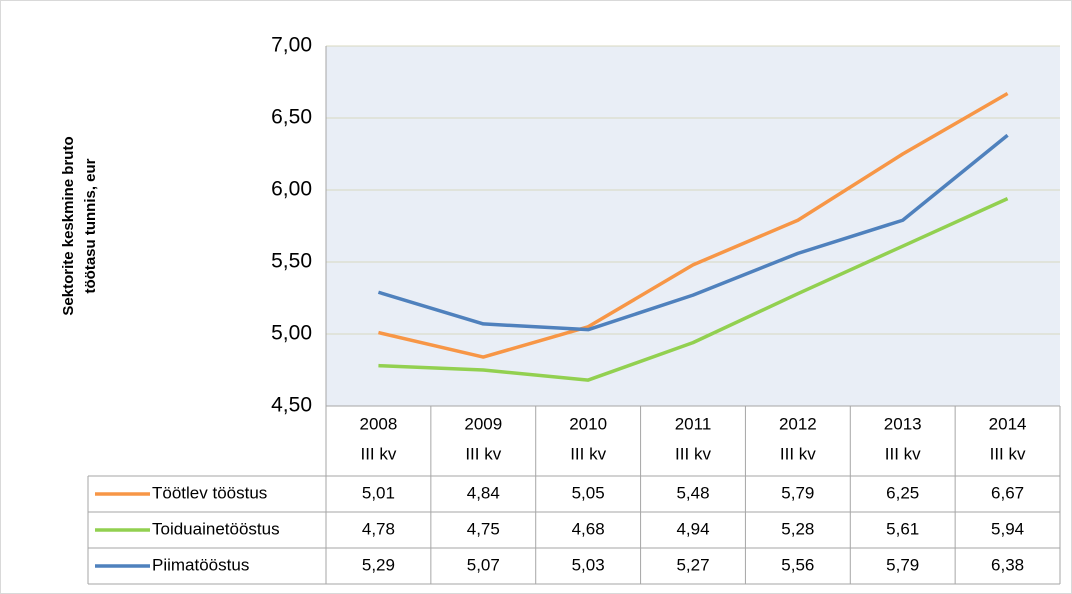 This screenshot has width=1072, height=594. What do you see at coordinates (291, 189) in the screenshot?
I see `y-tick-label: 6,00` at bounding box center [291, 189].